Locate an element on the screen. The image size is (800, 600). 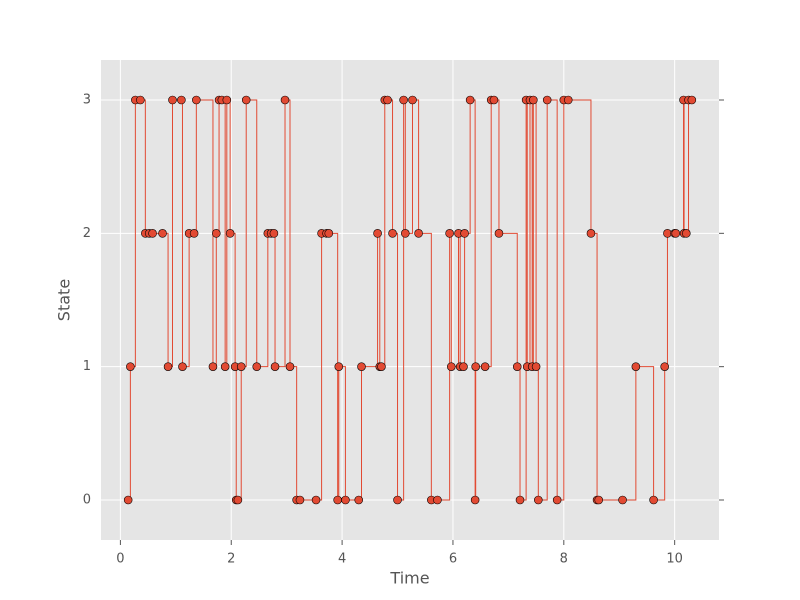
x-tick-label: 0 is located at coordinates (120, 559).